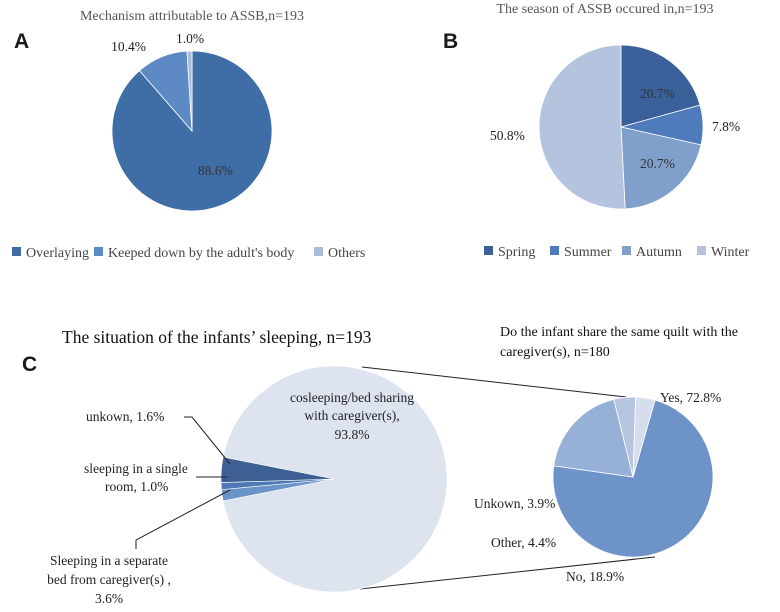 The image size is (780, 612). I want to click on panel-a-letter: A, so click(21, 41).